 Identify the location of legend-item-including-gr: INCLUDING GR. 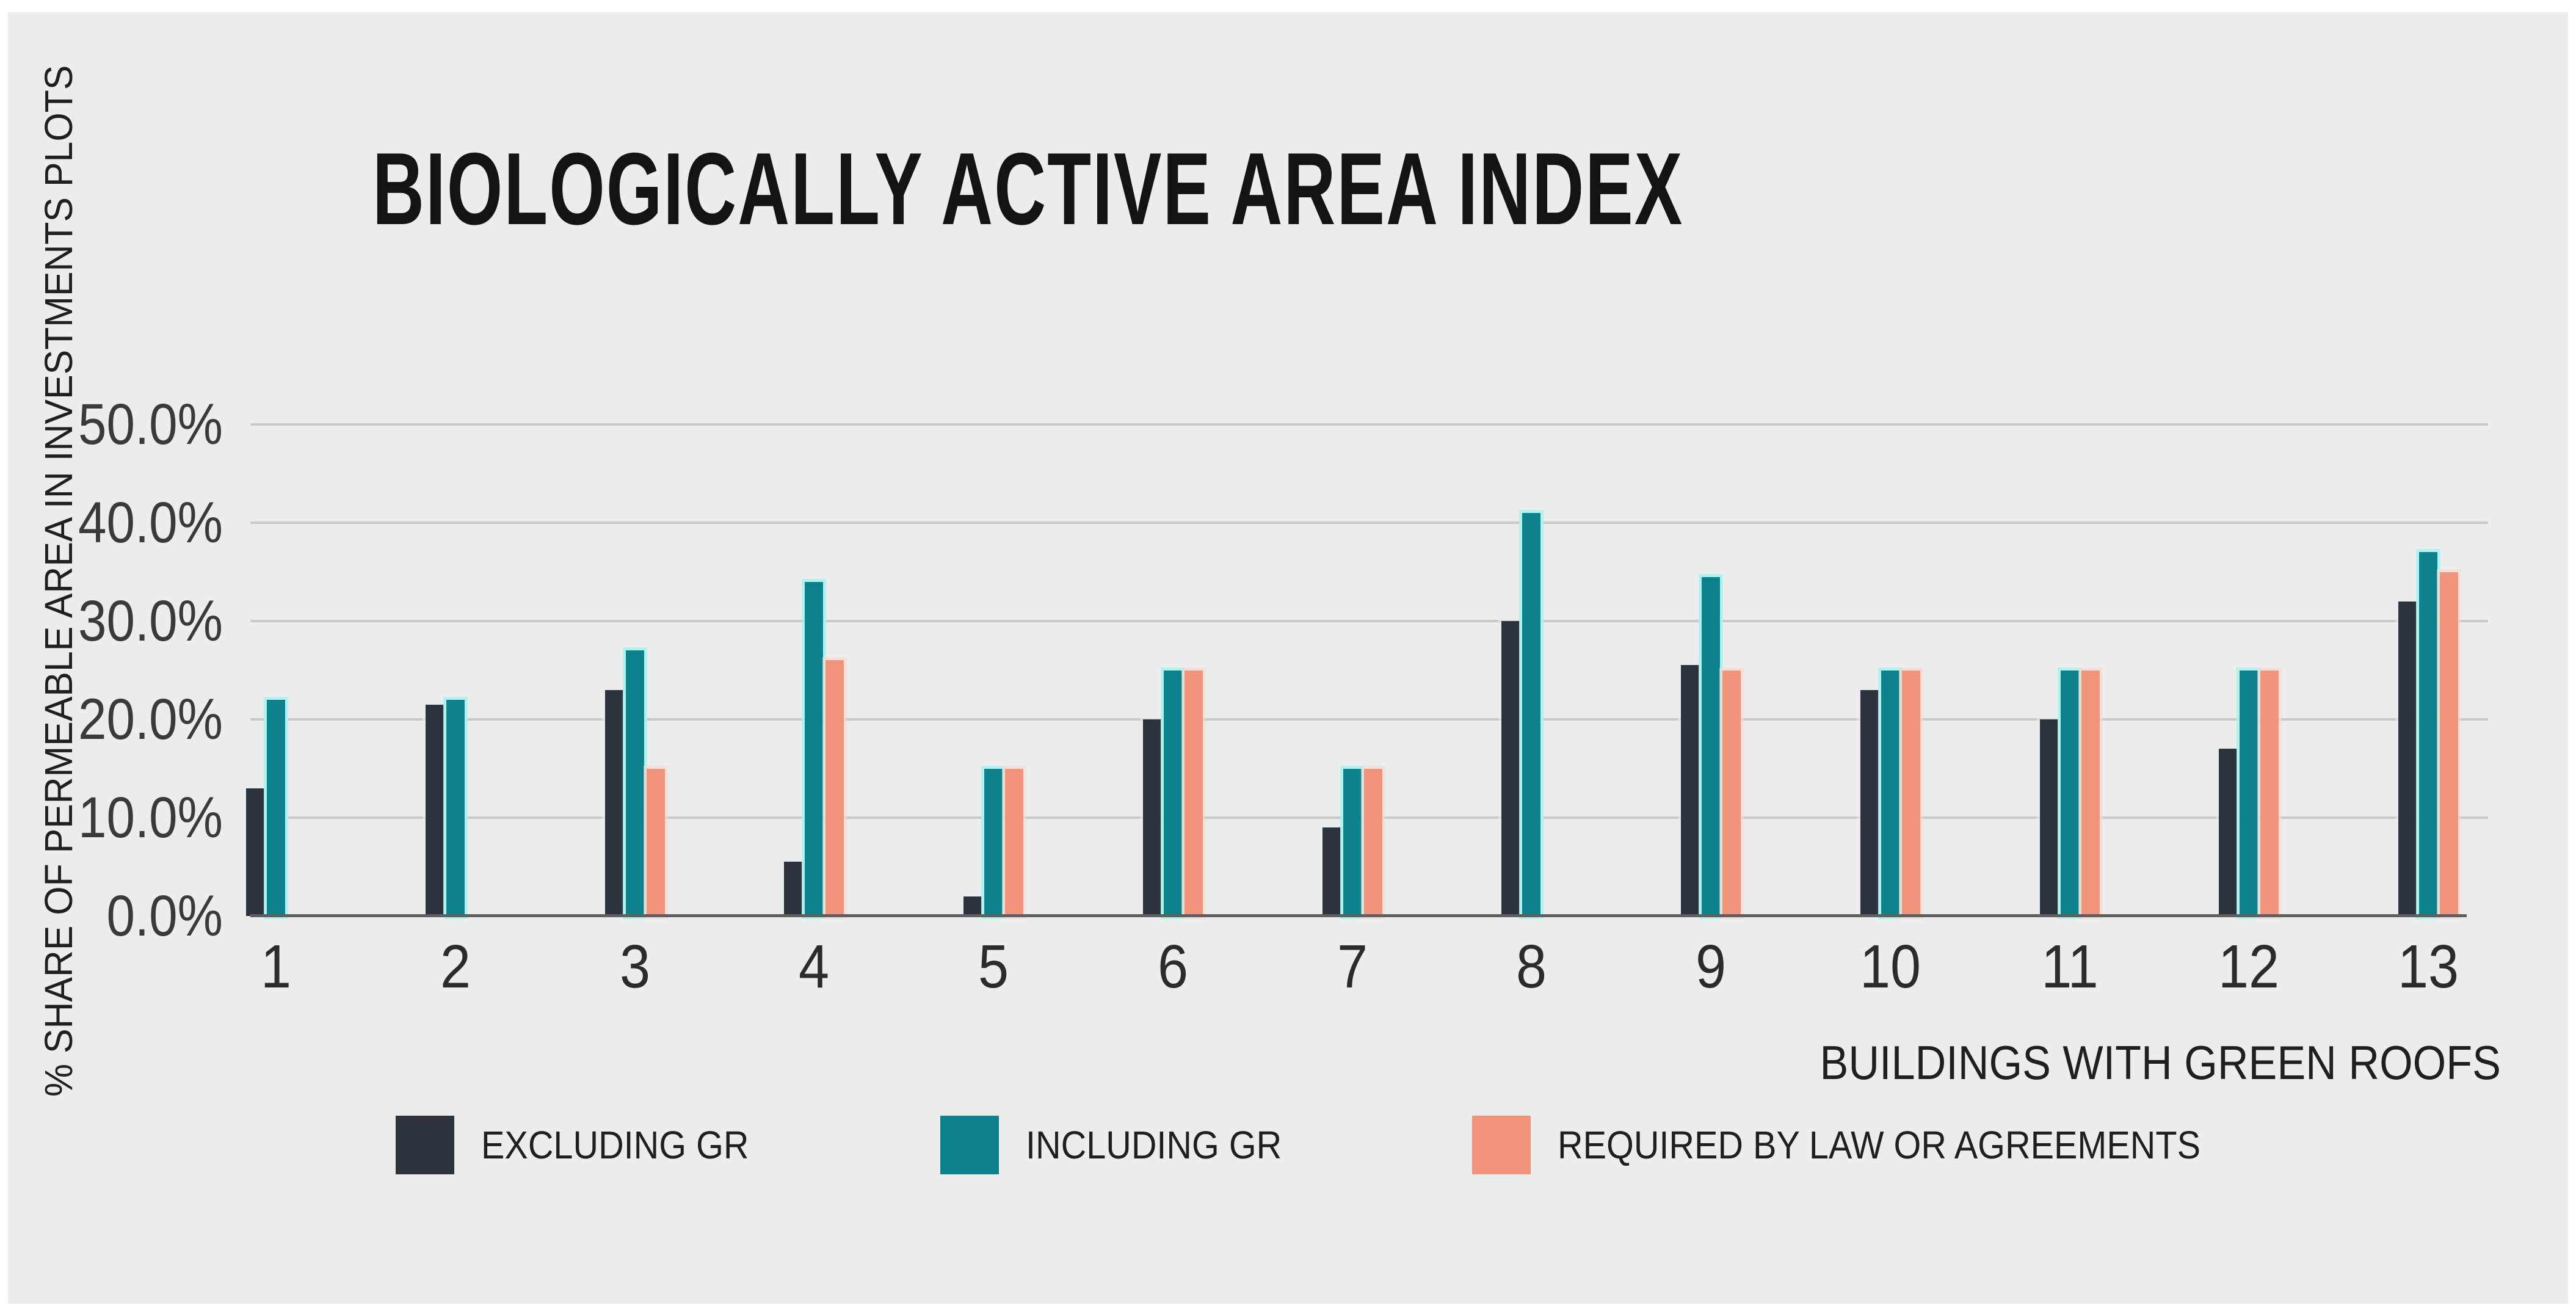
(1125, 1145).